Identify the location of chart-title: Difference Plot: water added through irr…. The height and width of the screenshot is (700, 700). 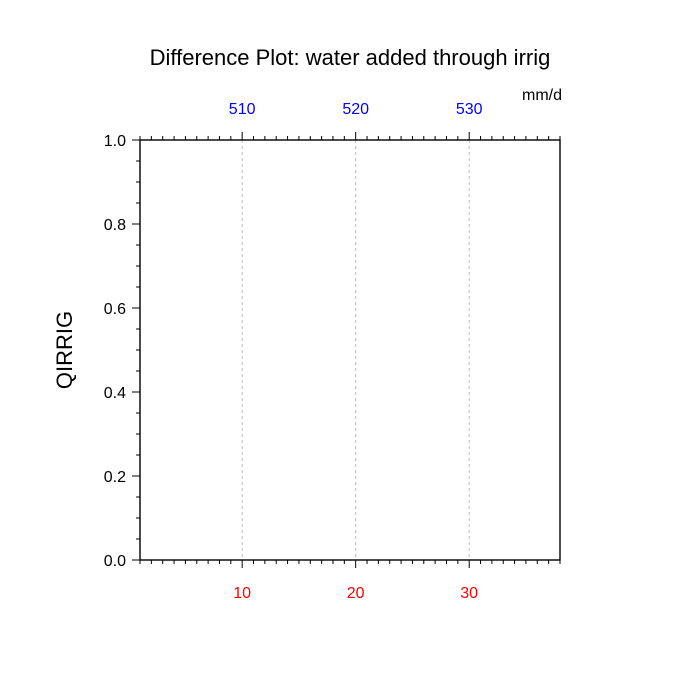
(350, 57).